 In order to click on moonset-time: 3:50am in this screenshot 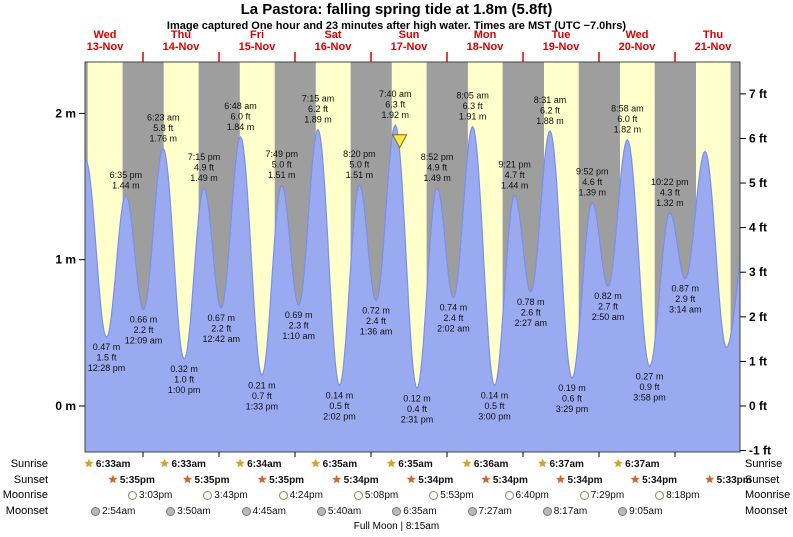, I will do `click(194, 511)`.